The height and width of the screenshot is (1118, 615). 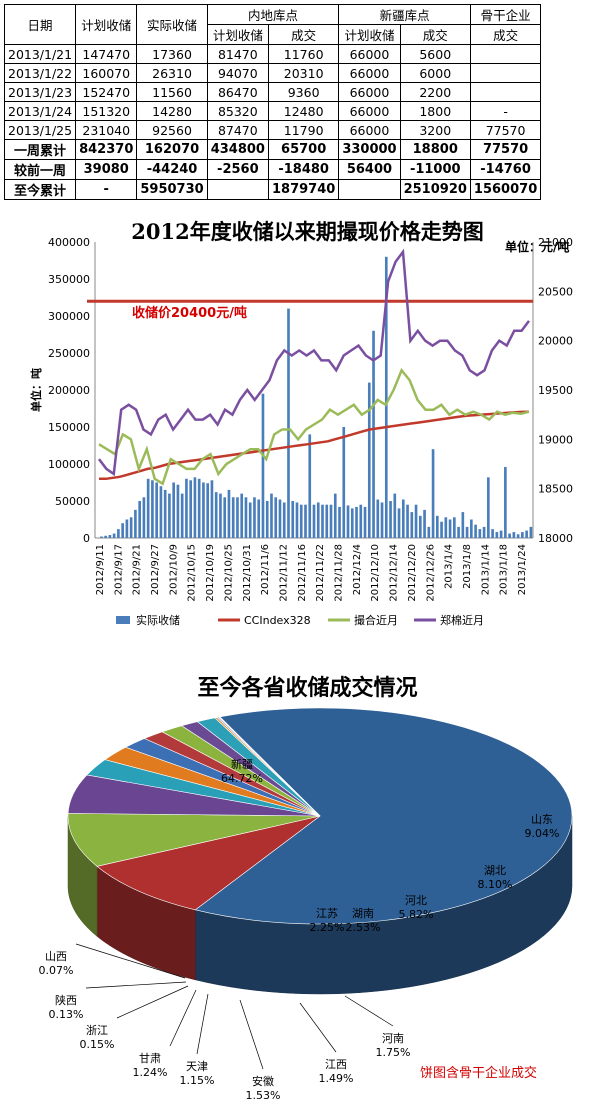 What do you see at coordinates (36, 390) in the screenshot?
I see `y-axis-label: 单位：吨` at bounding box center [36, 390].